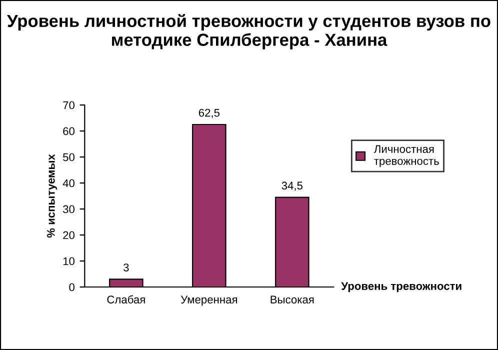 This screenshot has width=498, height=350. What do you see at coordinates (126, 299) in the screenshot?
I see `x-tick-label: Слабая` at bounding box center [126, 299].